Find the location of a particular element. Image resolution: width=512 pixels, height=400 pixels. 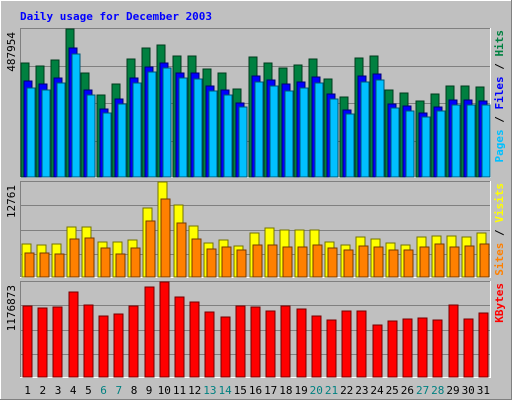

x-tick-label: 11 is located at coordinates (179, 390).